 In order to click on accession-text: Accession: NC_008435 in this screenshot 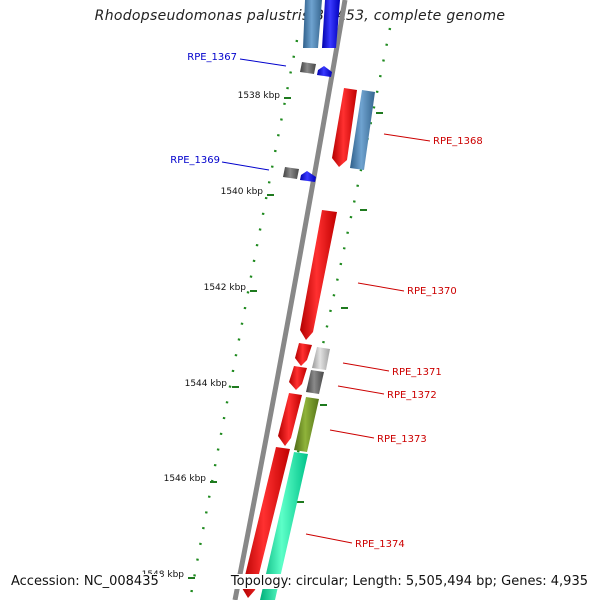, I will do `click(85, 581)`.